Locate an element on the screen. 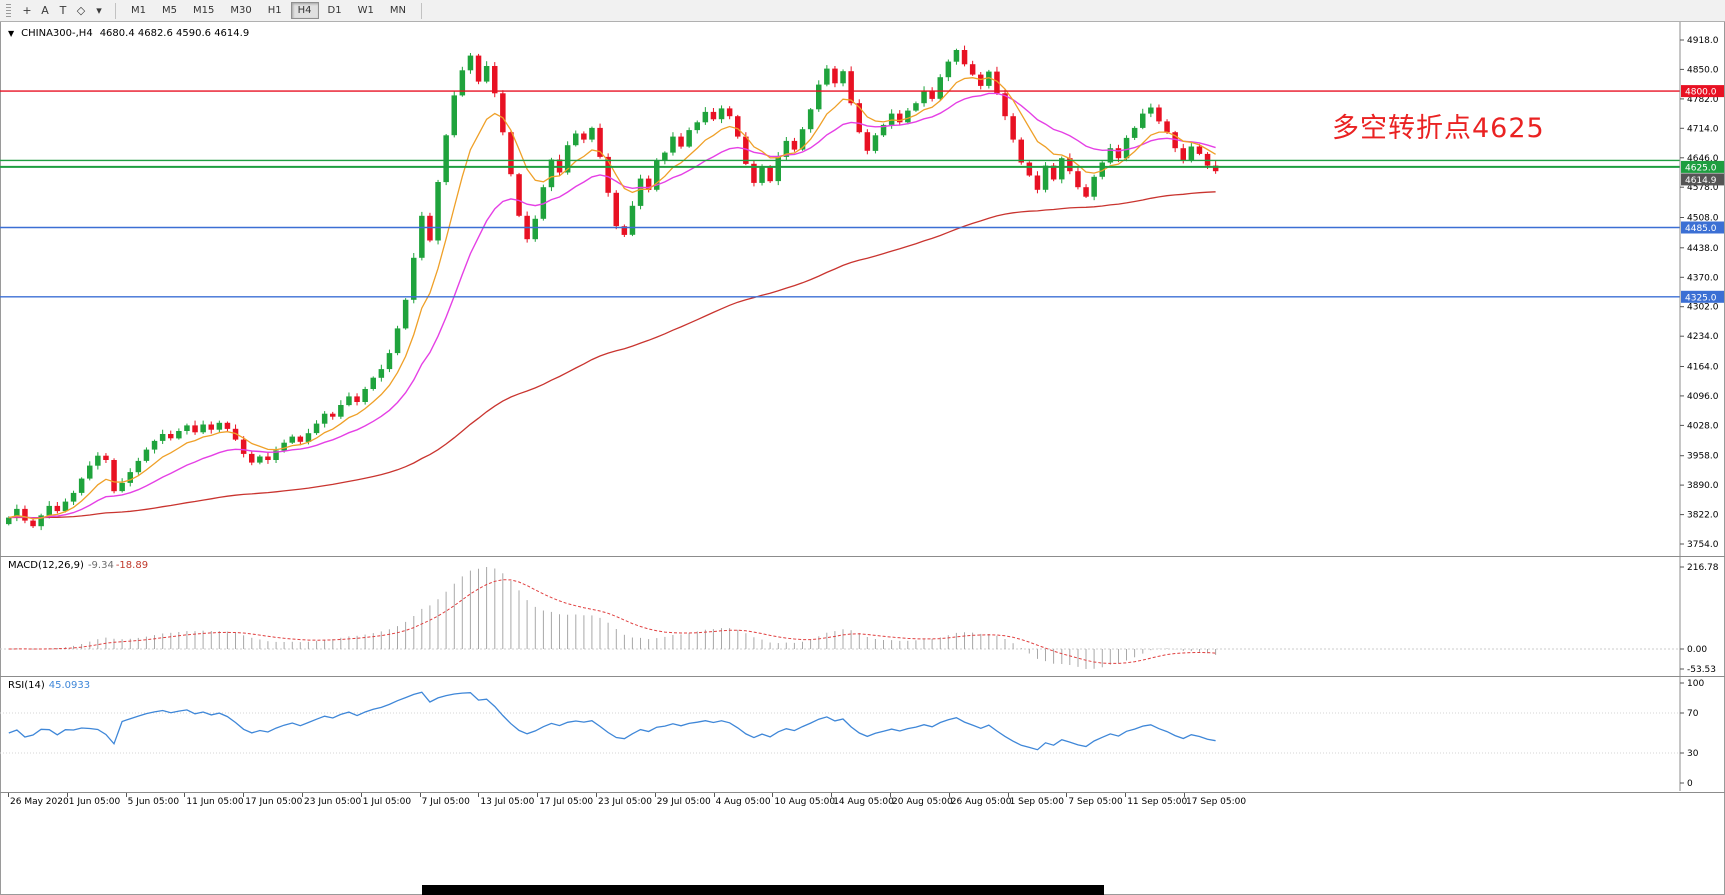 The image size is (1725, 895). annotation-text: 多空转折点4625 is located at coordinates (1438, 128).